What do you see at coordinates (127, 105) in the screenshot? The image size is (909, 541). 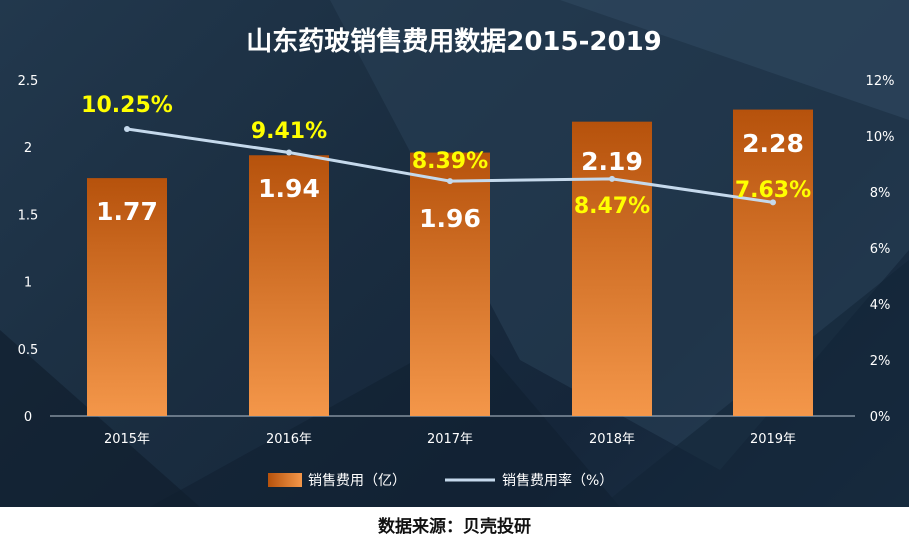 I see `rate-value-label: 10.25%` at bounding box center [127, 105].